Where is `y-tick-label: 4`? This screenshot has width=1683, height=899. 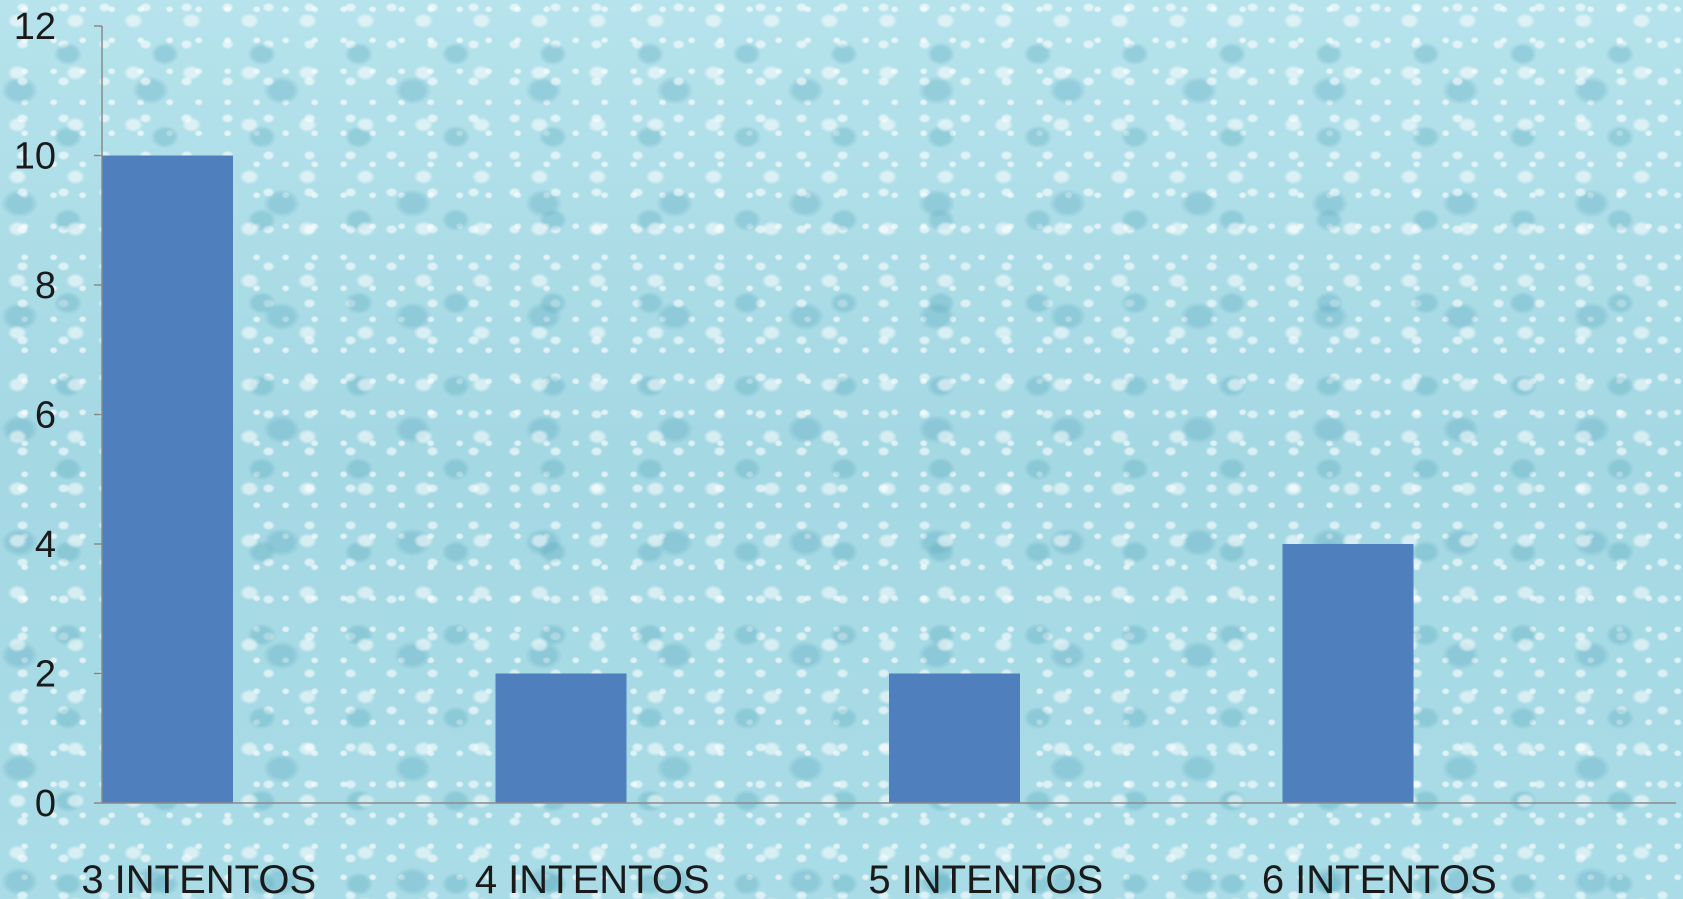 y-tick-label: 4 is located at coordinates (45, 545).